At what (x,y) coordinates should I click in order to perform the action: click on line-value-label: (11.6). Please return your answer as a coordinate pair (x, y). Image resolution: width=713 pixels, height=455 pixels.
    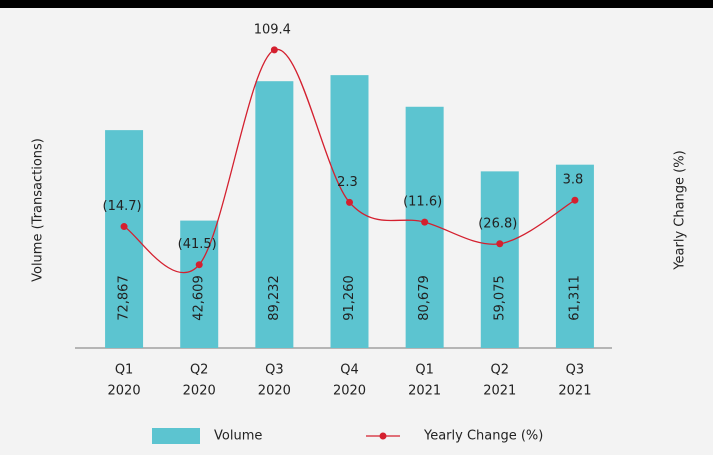
    Looking at the image, I should click on (422, 202).